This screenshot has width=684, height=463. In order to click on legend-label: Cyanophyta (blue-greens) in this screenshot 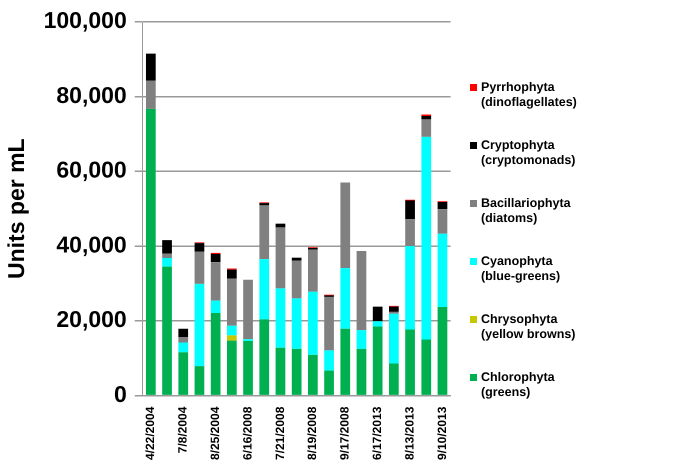, I will do `click(521, 269)`.